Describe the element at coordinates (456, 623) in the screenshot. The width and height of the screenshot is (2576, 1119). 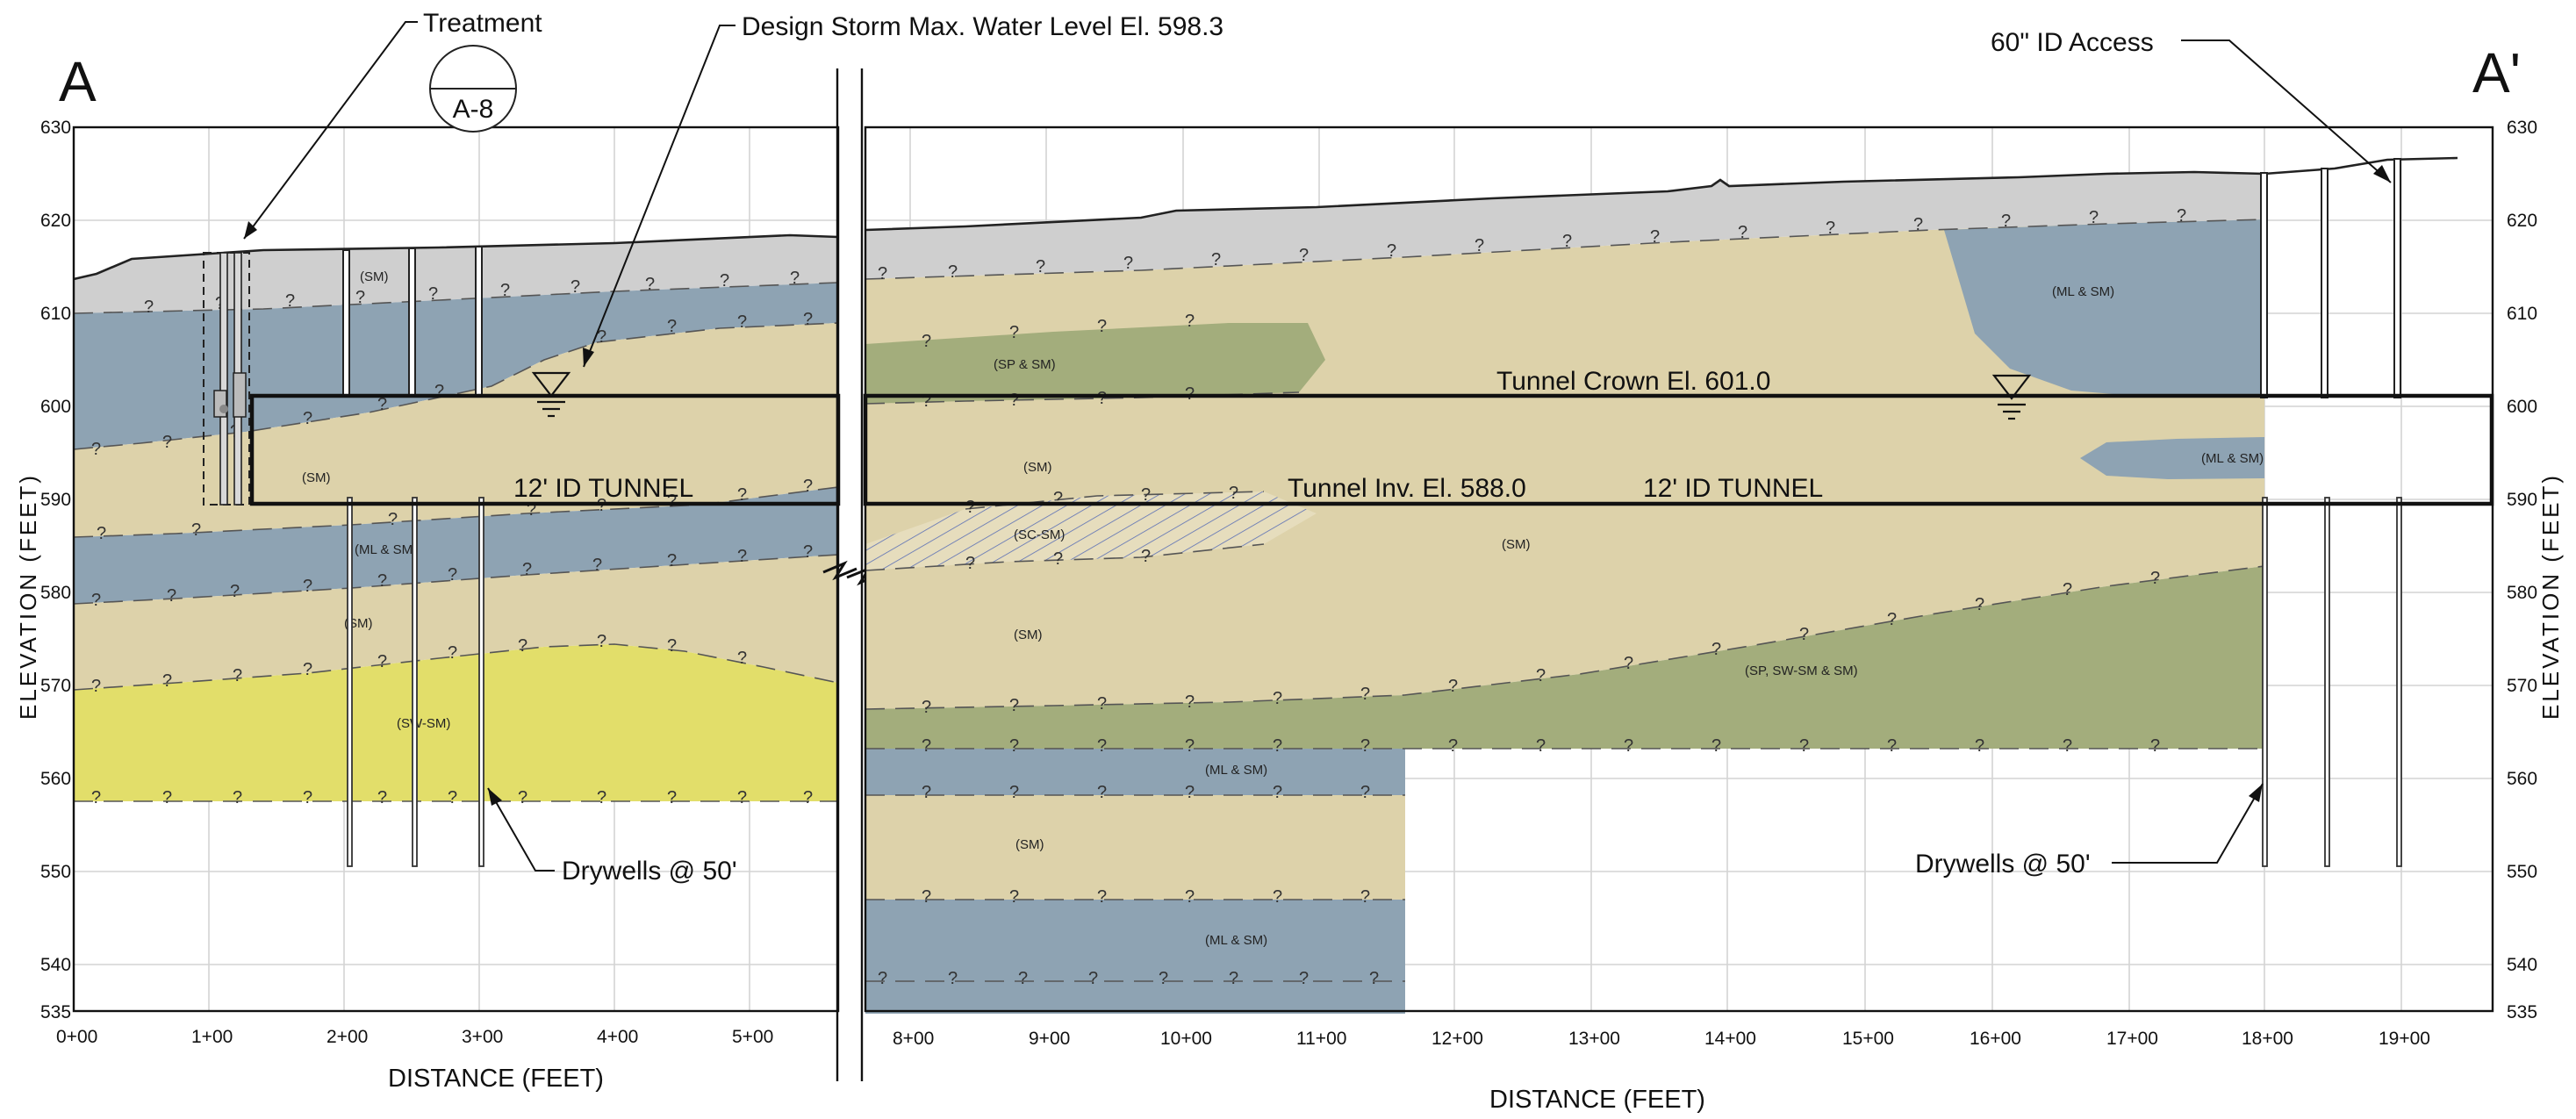
I see `left-layer-sm-lower` at that location.